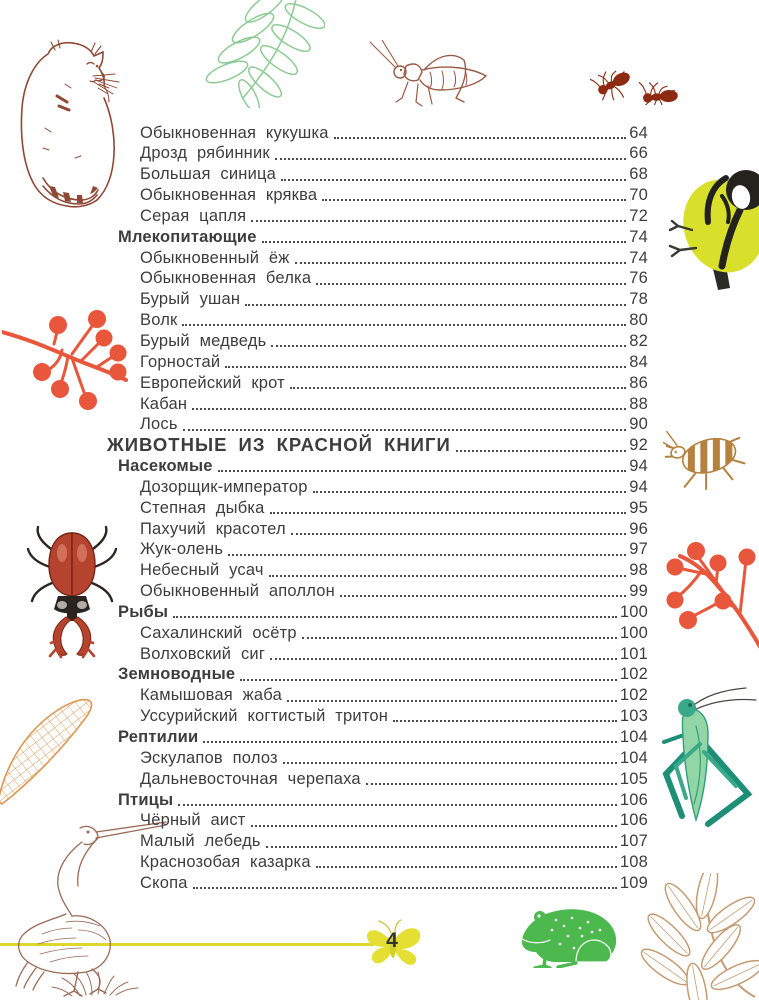 The image size is (759, 1003). Describe the element at coordinates (187, 944) in the screenshot. I see `footer-rule` at that location.